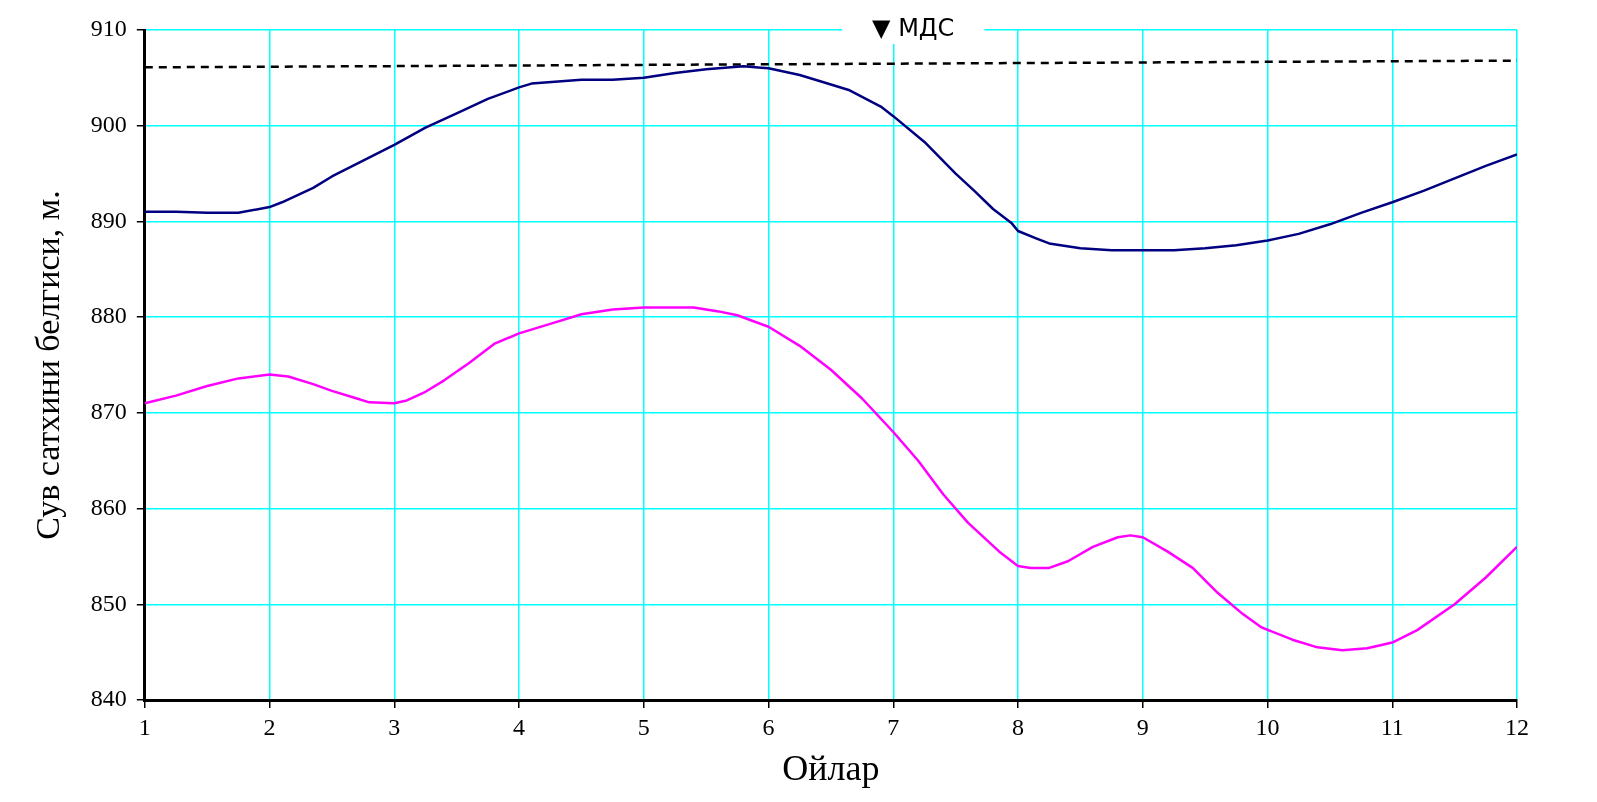 This screenshot has width=1597, height=802. What do you see at coordinates (108, 698) in the screenshot?
I see `y-tick-label: 840` at bounding box center [108, 698].